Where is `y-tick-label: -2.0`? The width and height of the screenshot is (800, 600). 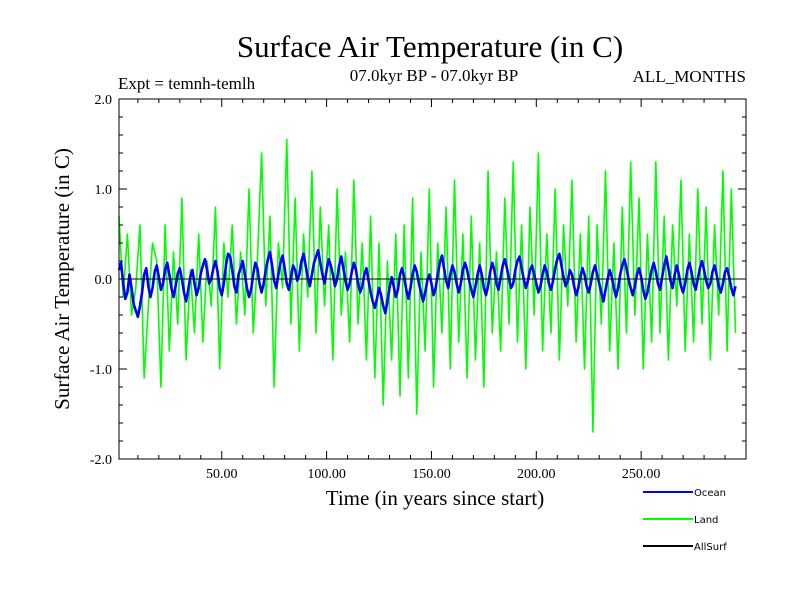 y-tick-label: -2.0 is located at coordinates (101, 460).